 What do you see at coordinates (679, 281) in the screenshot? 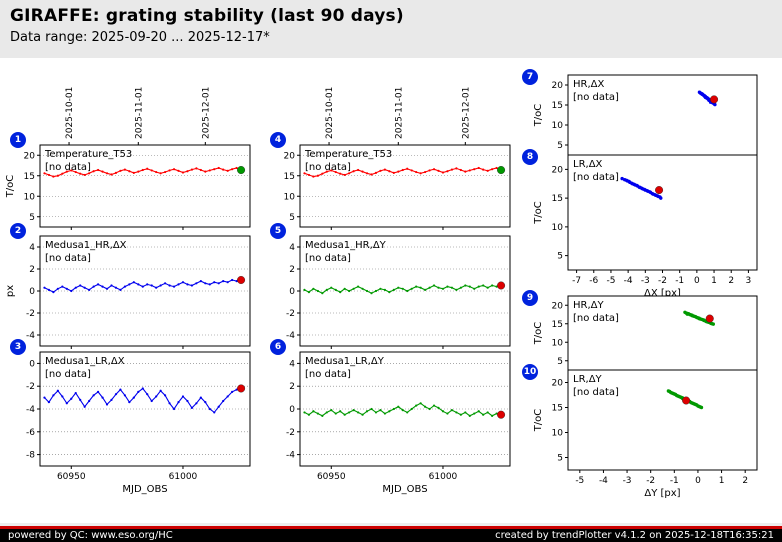
I see `x-tick-label: -1` at bounding box center [679, 281].